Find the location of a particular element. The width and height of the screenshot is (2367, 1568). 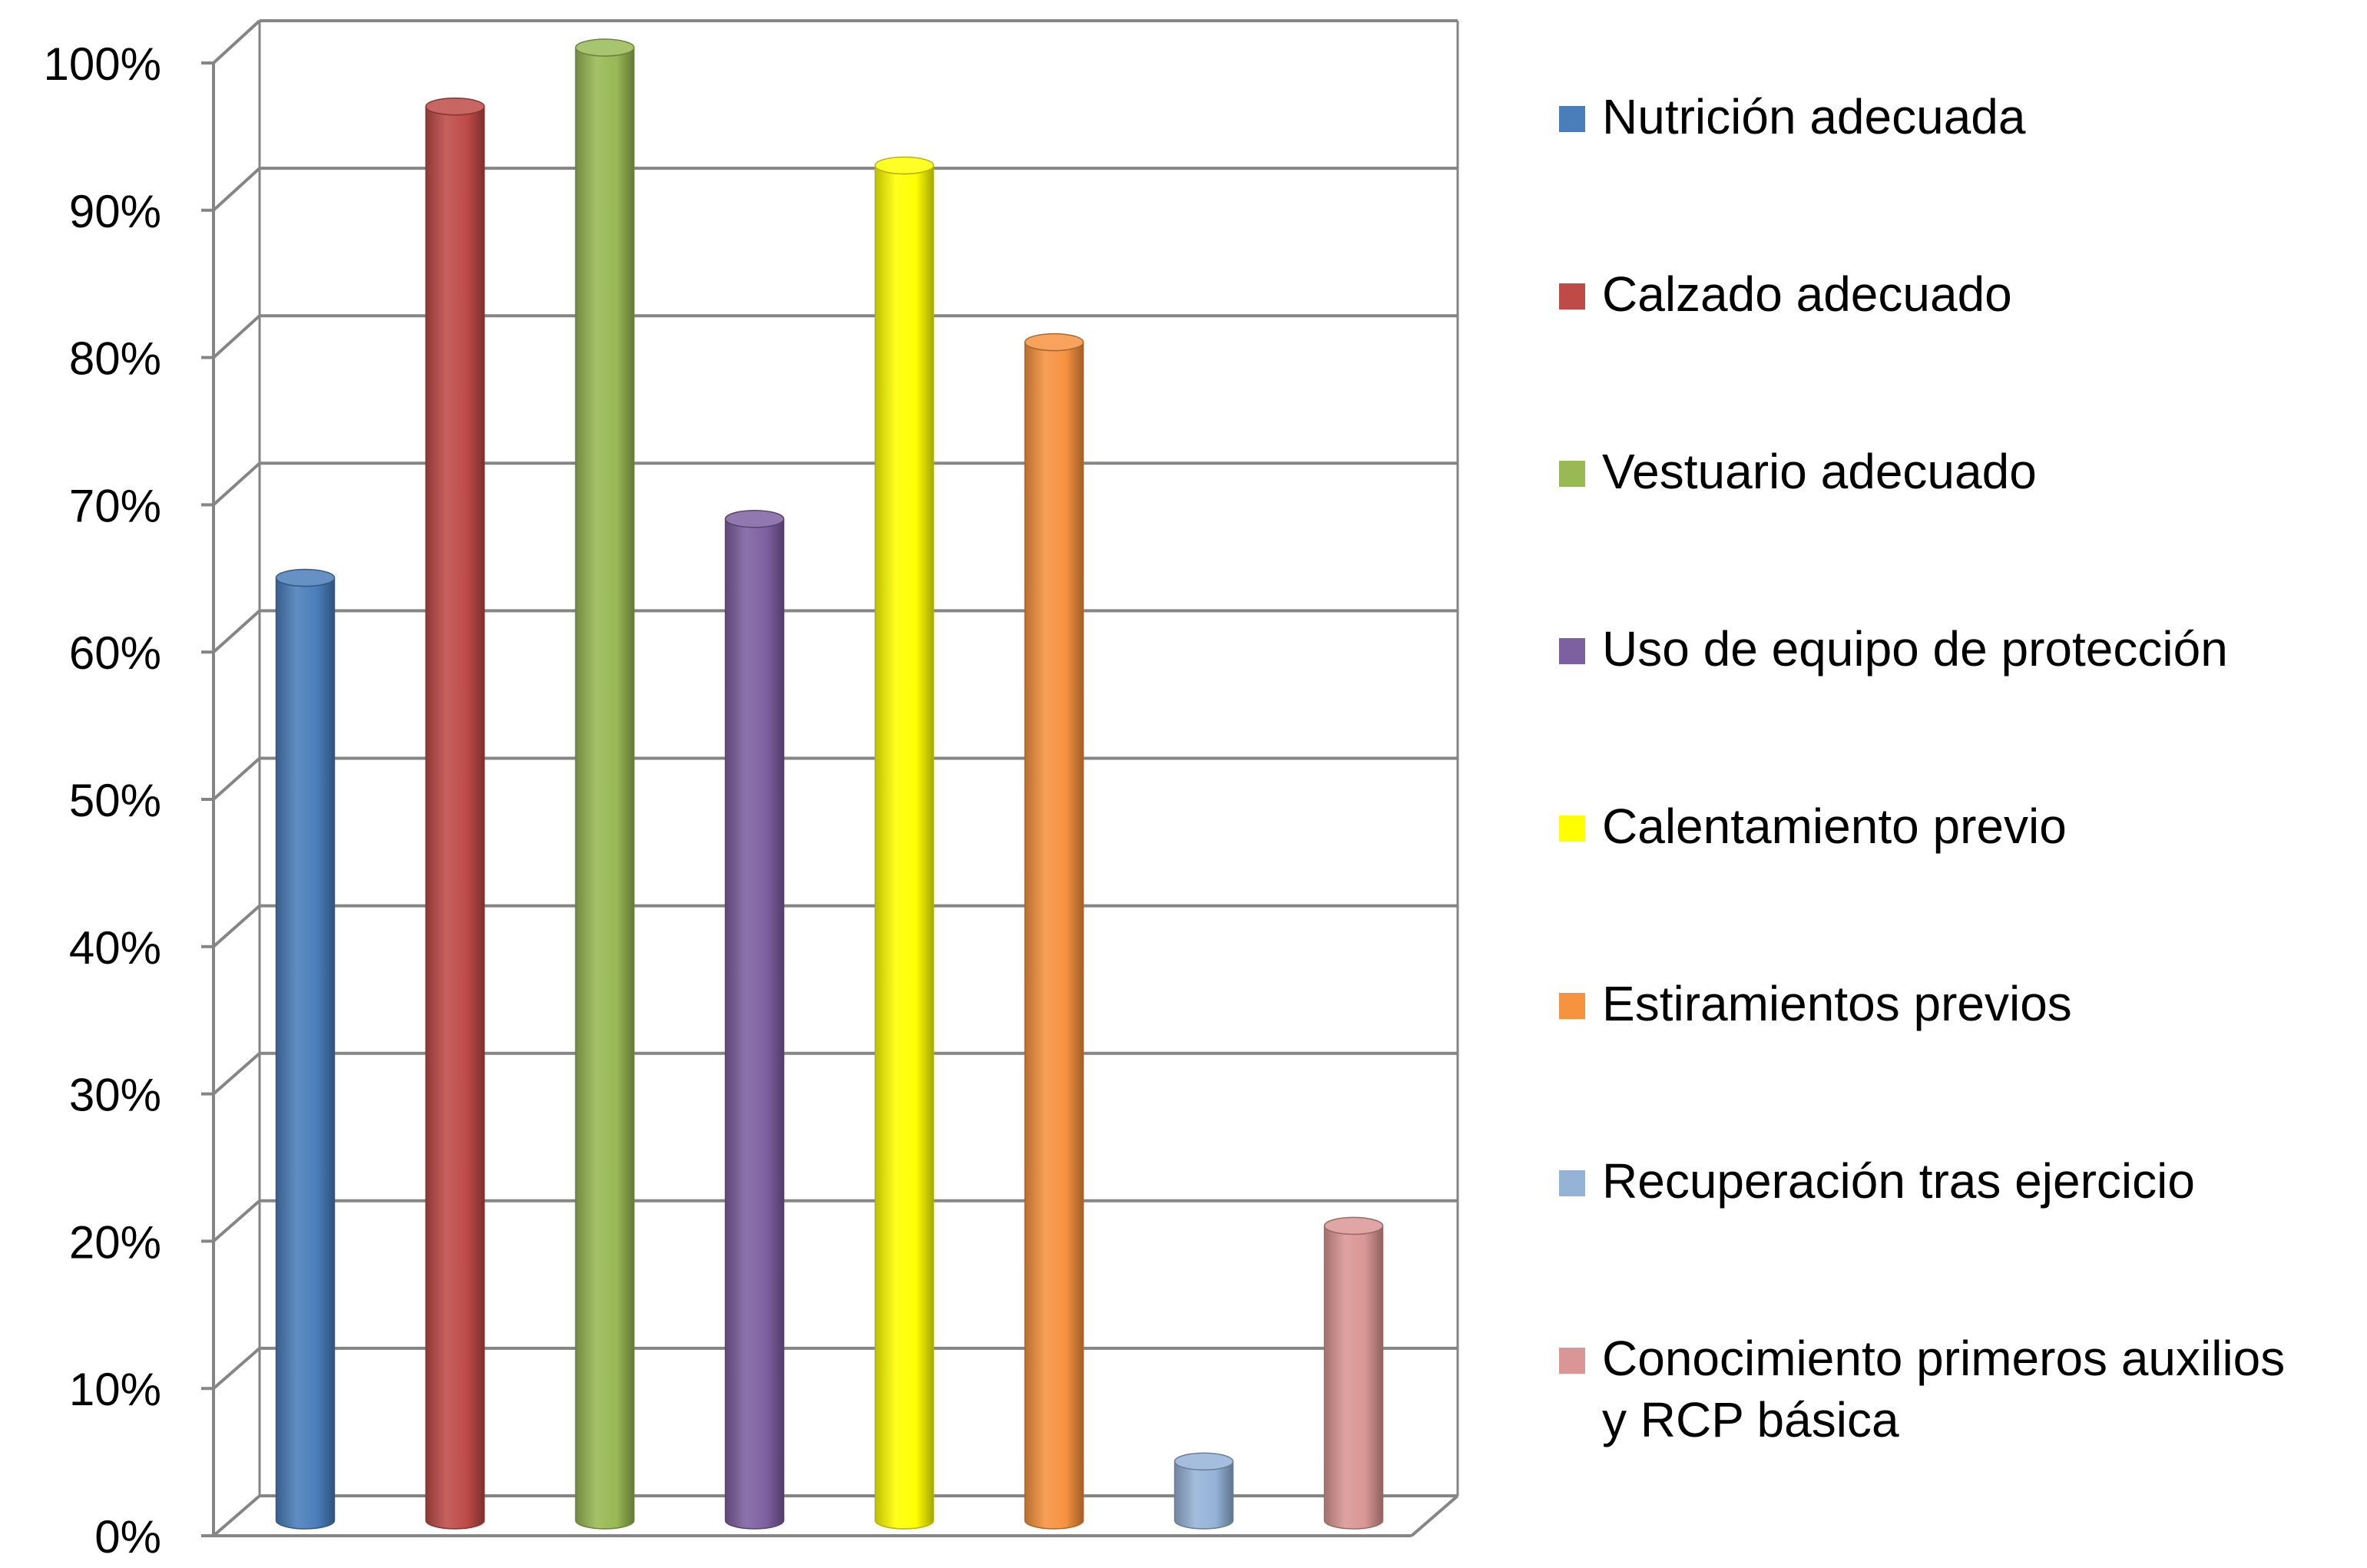

y-tick-label: 0% is located at coordinates (127, 1537).